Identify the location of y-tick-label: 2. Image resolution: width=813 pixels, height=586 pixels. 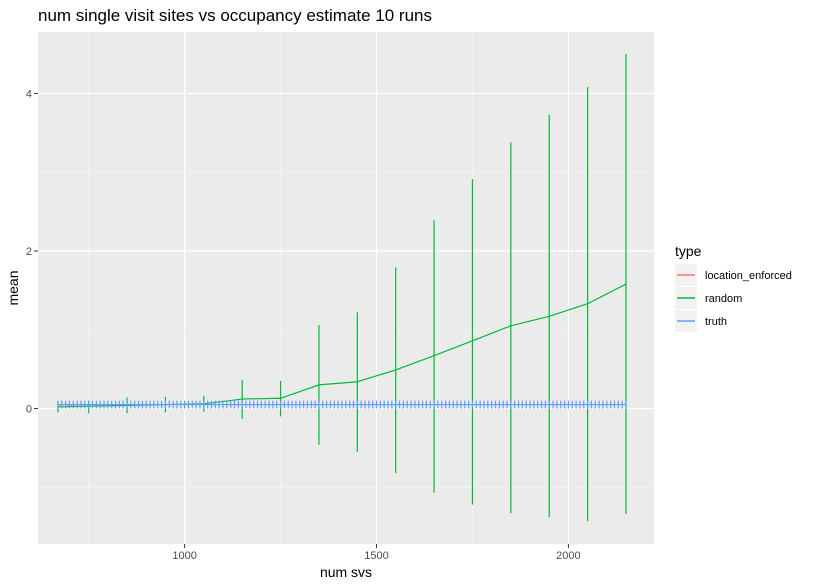
(29, 252).